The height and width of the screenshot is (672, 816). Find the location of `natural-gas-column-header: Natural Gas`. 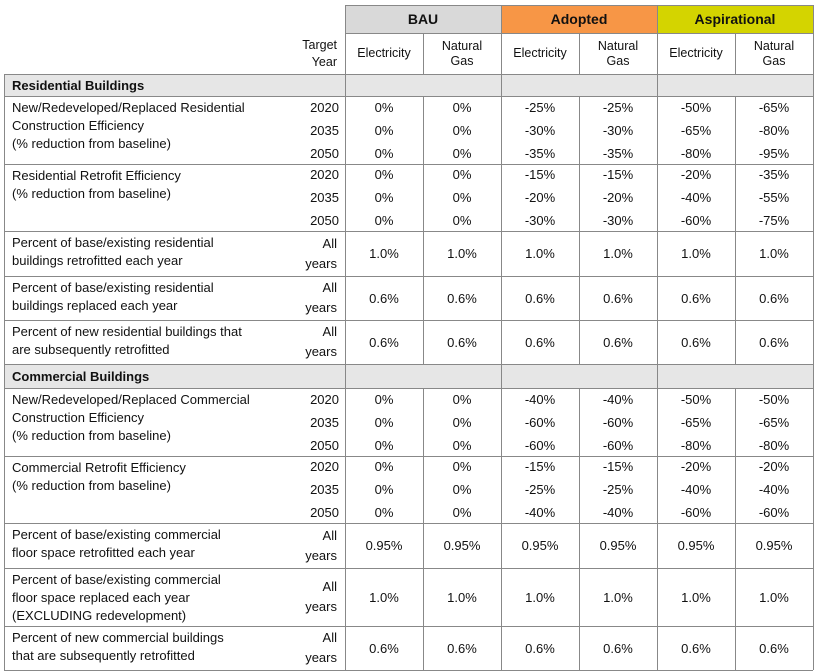

natural-gas-column-header: Natural Gas is located at coordinates (462, 53).